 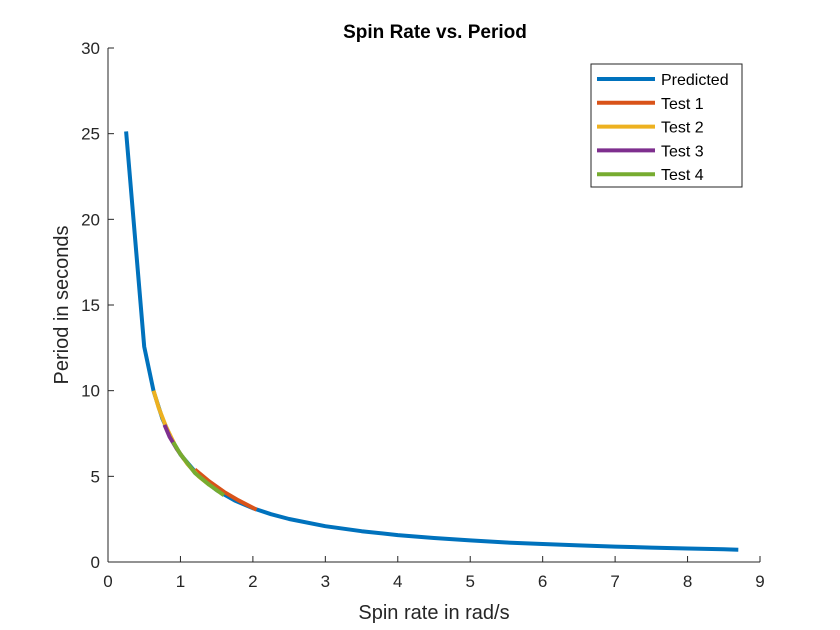 I want to click on x-axis-label: Spin rate in rad/s, so click(x=433, y=613).